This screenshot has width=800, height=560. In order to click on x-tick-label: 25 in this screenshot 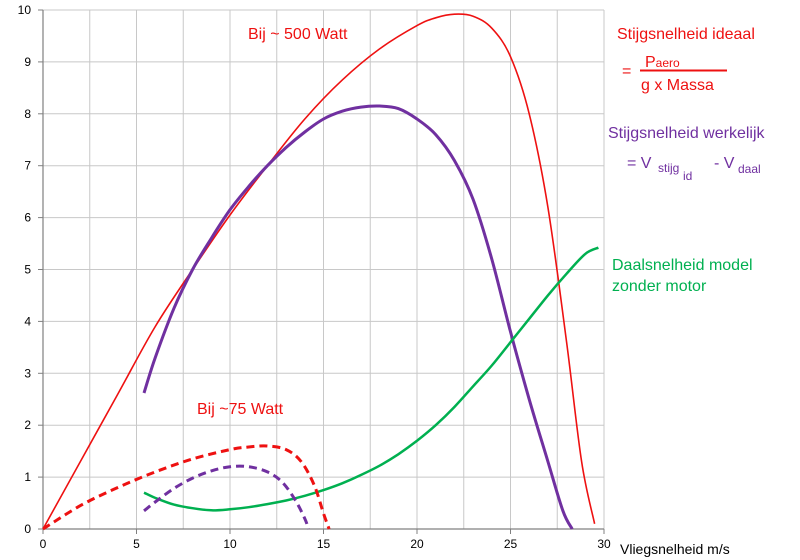, I will do `click(511, 544)`.